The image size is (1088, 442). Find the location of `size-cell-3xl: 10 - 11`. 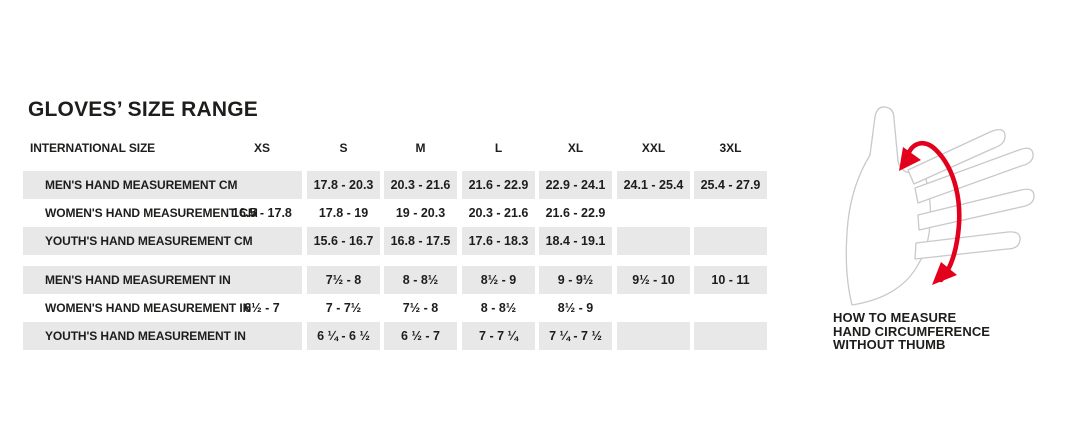

size-cell-3xl: 10 - 11 is located at coordinates (730, 280).